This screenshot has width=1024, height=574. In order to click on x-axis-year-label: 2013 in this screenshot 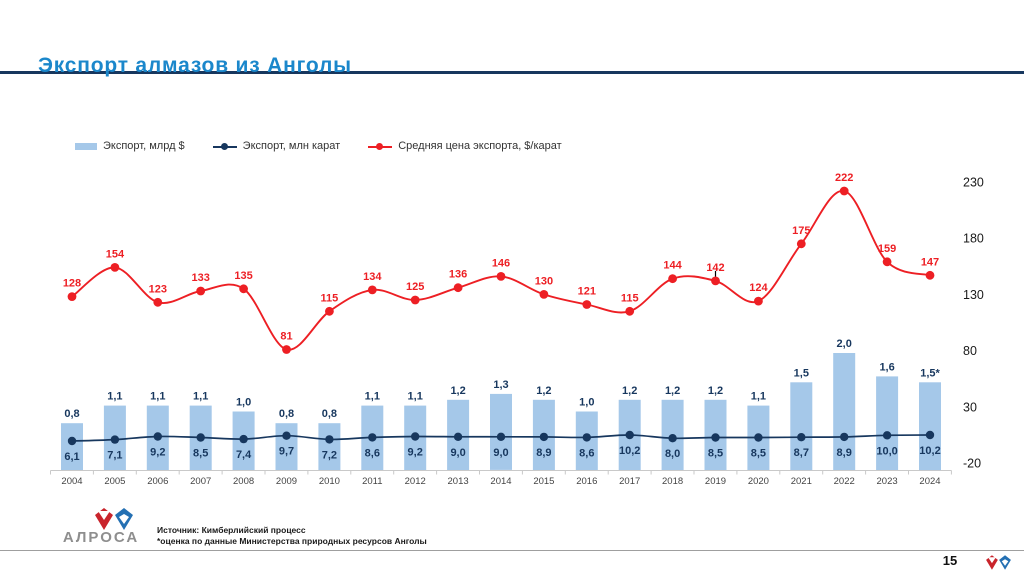, I will do `click(458, 481)`.